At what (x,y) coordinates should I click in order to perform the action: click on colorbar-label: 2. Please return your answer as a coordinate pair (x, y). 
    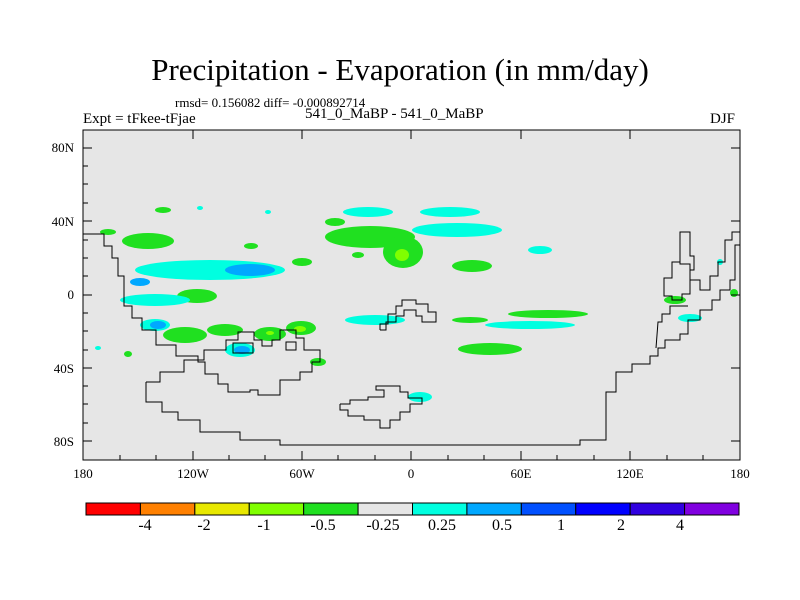
    Looking at the image, I should click on (621, 525).